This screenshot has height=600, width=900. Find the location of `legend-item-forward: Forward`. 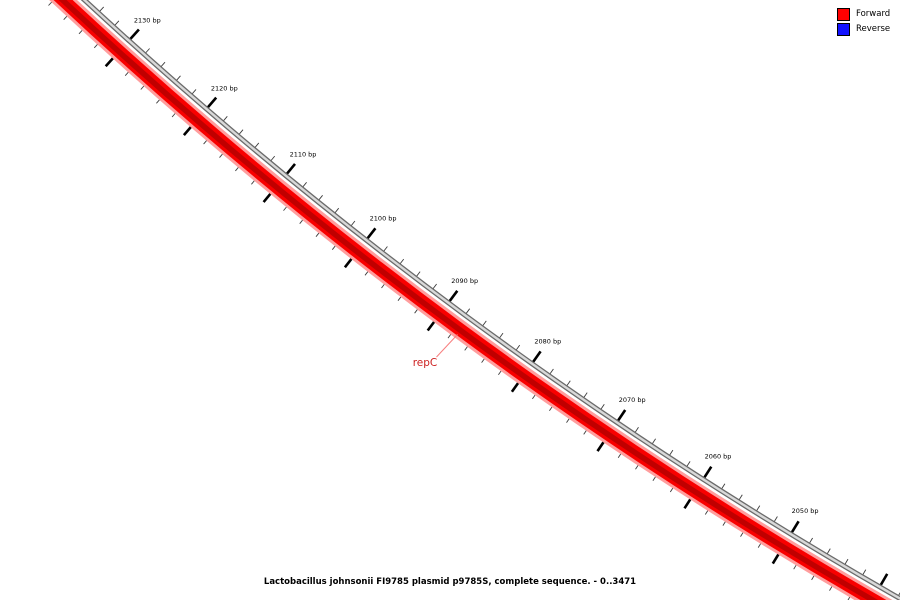

legend-item-forward: Forward is located at coordinates (864, 14).